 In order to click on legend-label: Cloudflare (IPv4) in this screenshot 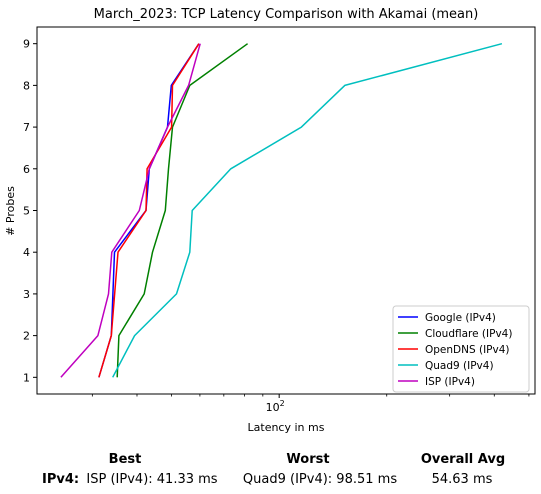, I will do `click(468, 334)`.